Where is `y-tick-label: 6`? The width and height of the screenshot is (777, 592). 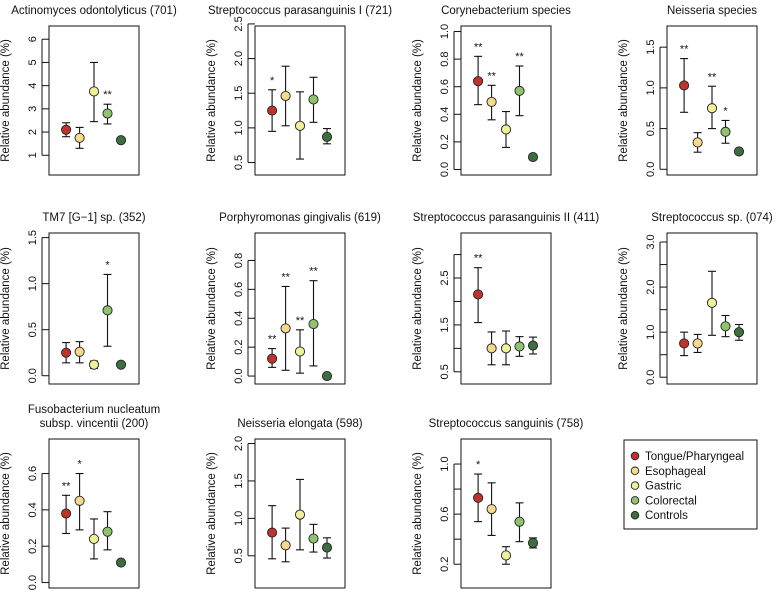
y-tick-label: 6 is located at coordinates (33, 39).